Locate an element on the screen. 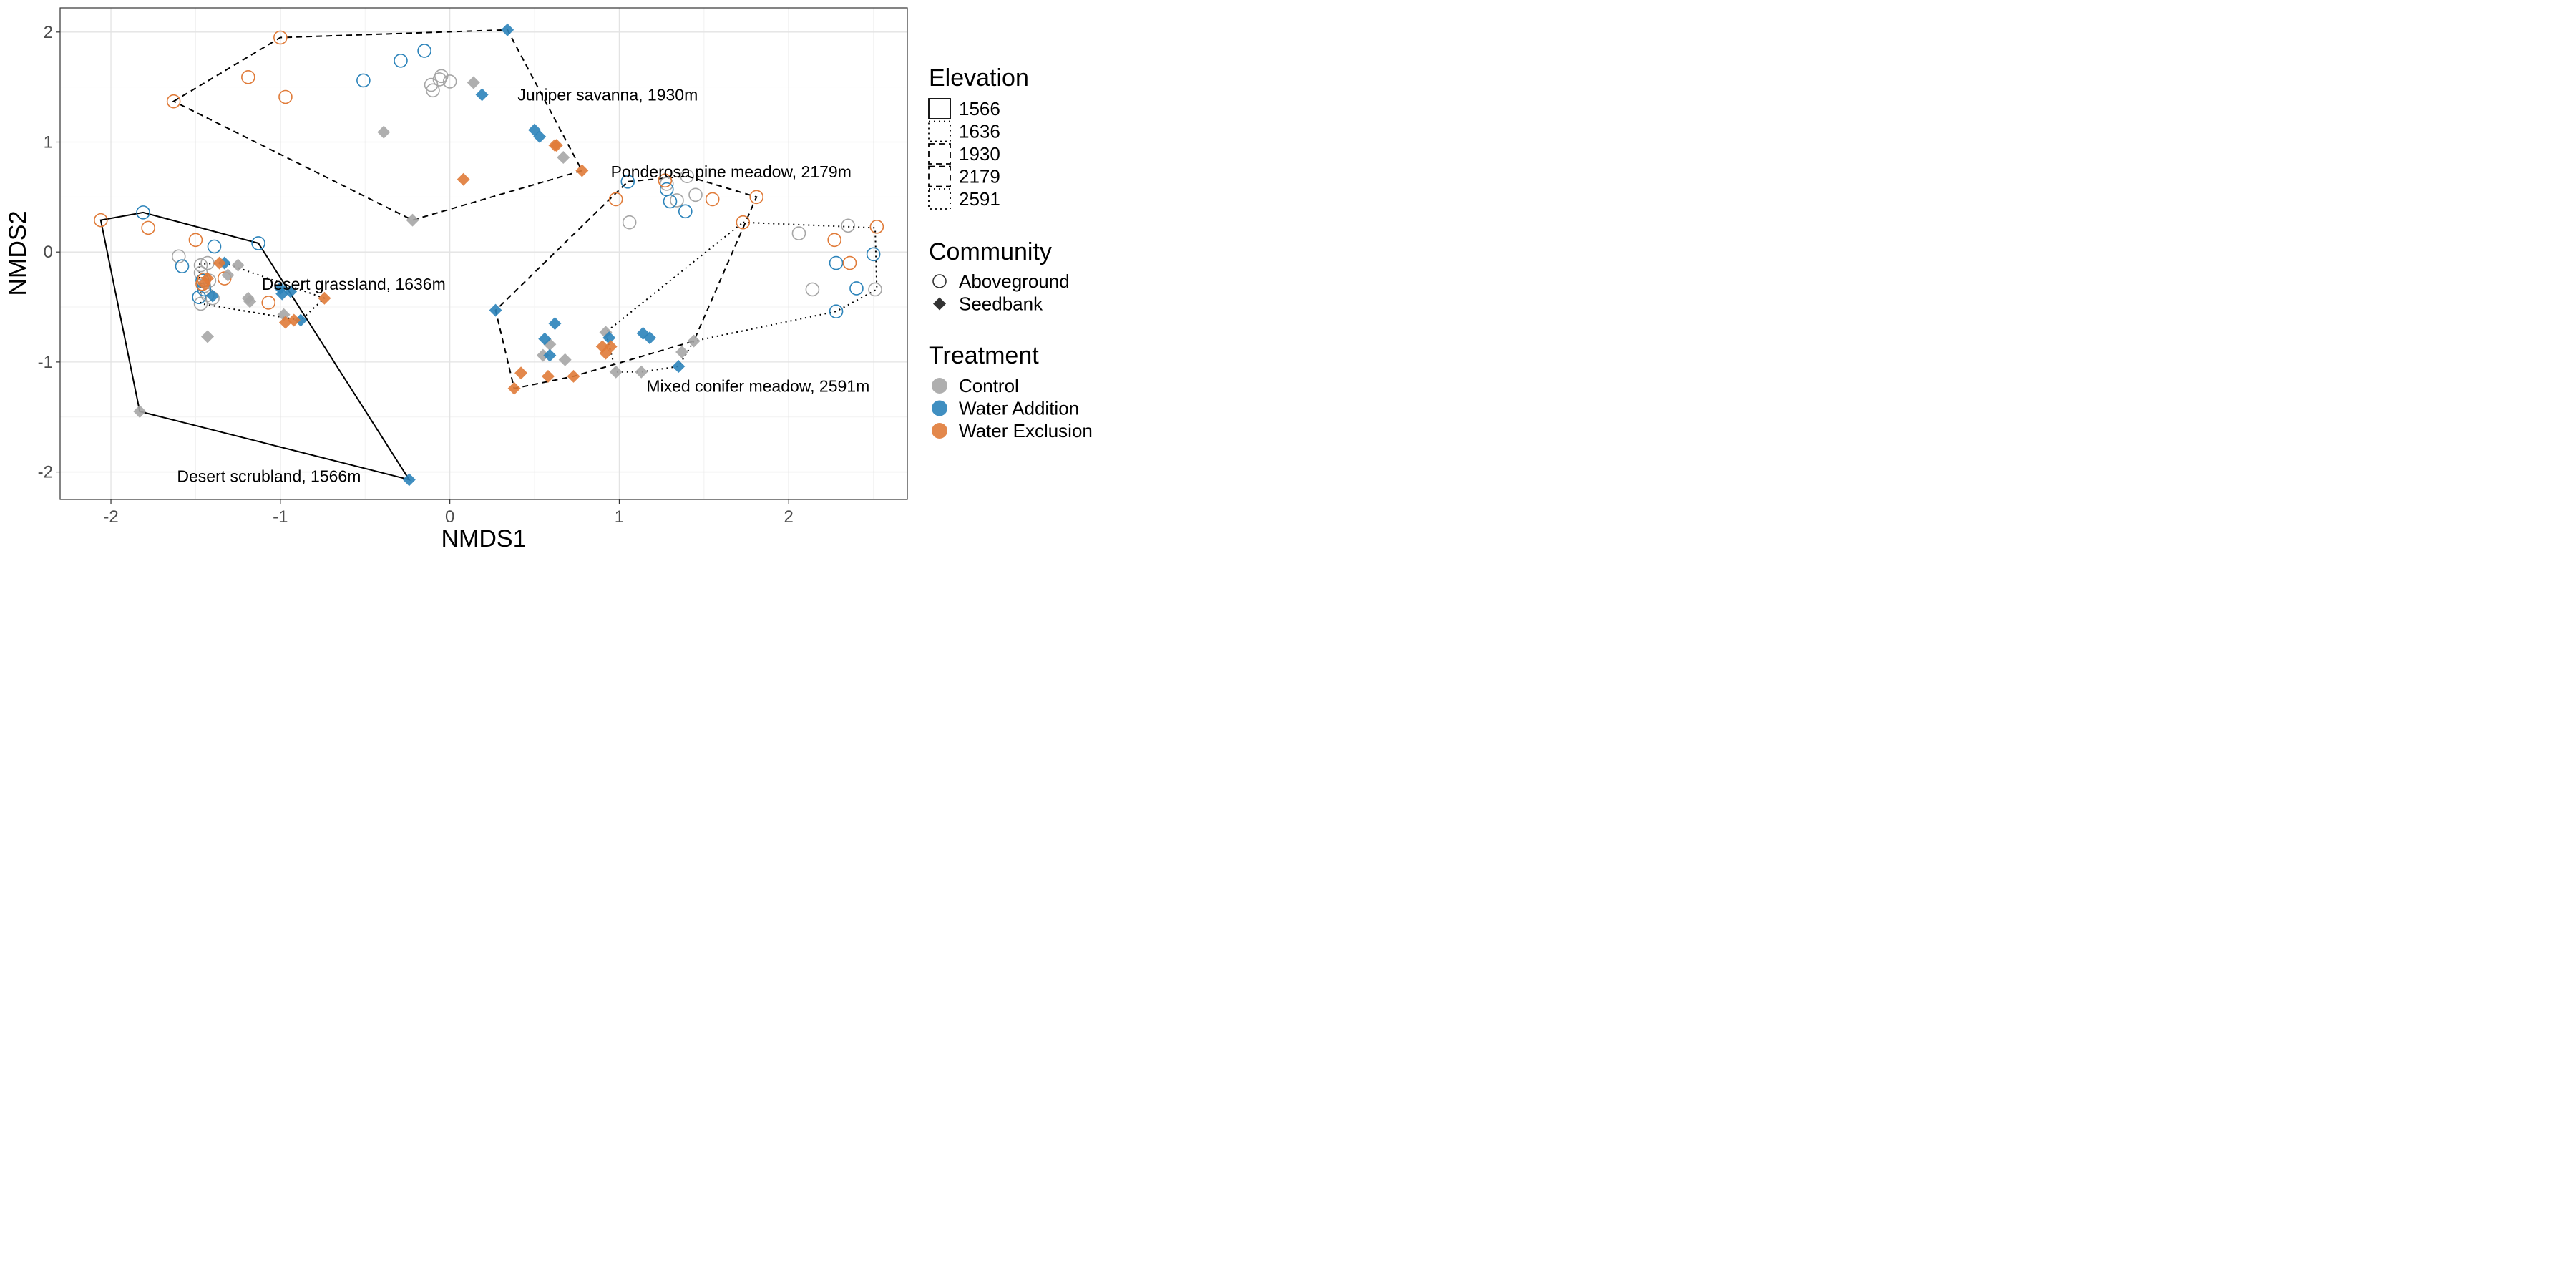  y-tick-label: 2 is located at coordinates (48, 32).